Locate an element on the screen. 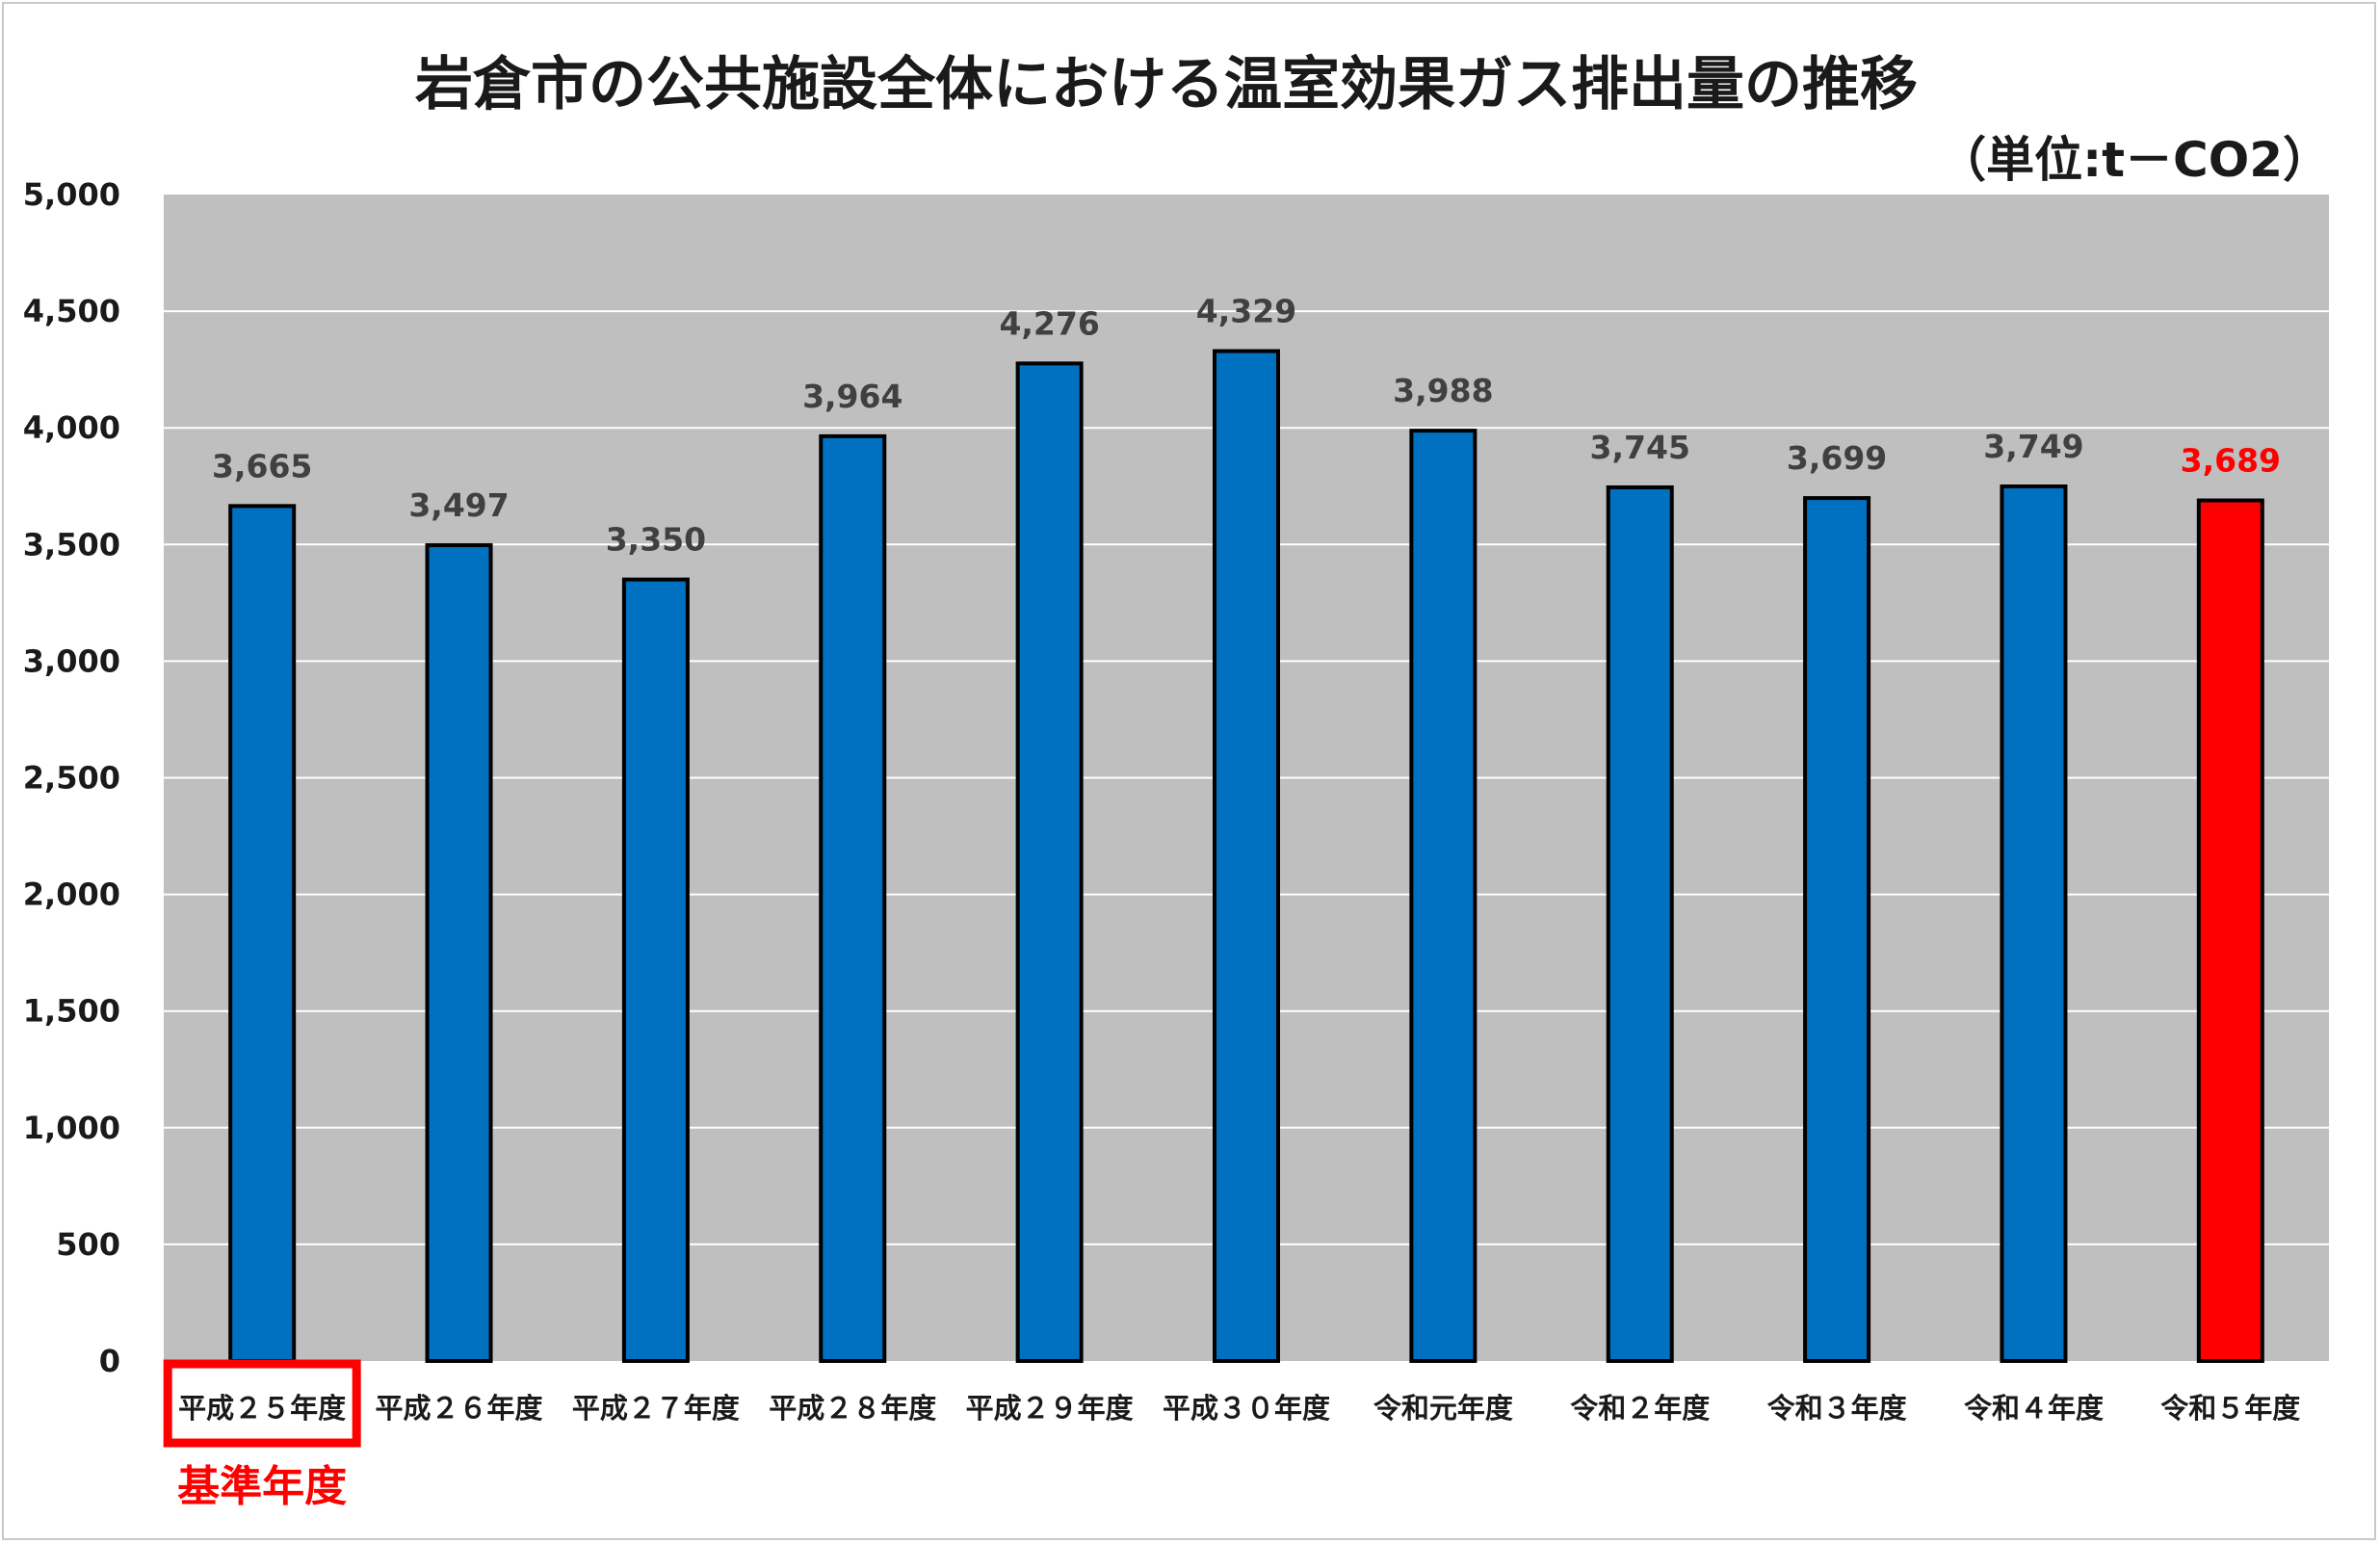 This screenshot has height=1544, width=2380. unit-label: （単位:t－CO2） is located at coordinates (2134, 160).